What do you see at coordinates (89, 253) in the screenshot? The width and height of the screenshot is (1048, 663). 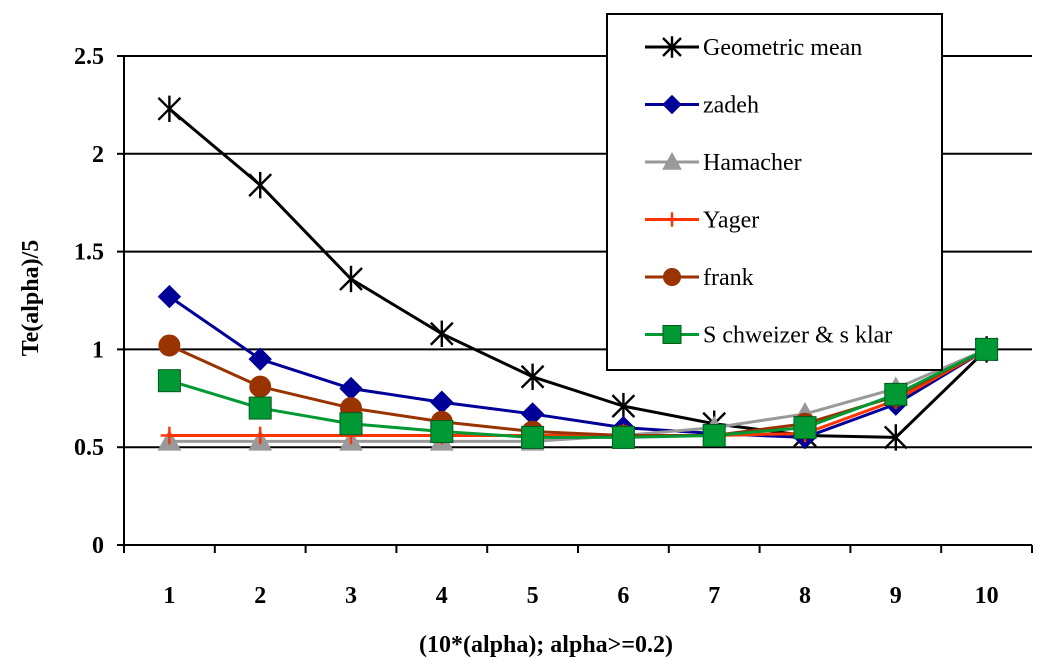 I see `y-tick-label: 1.5` at bounding box center [89, 253].